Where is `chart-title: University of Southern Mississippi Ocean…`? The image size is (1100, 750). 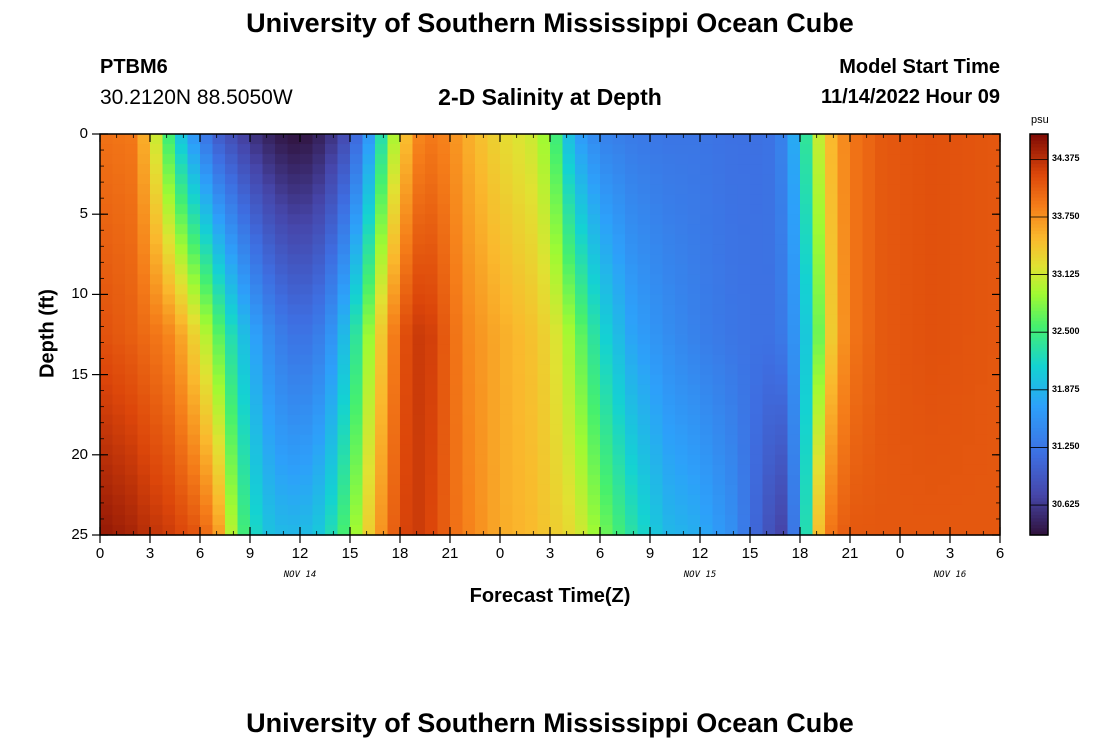
chart-title: University of Southern Mississippi Ocean… is located at coordinates (550, 23).